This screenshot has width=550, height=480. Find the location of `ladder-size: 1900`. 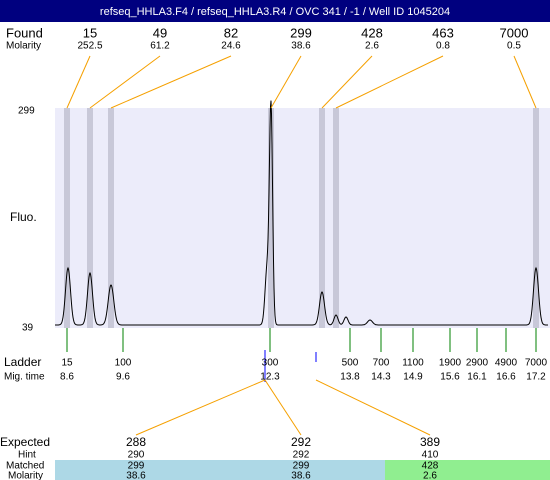

ladder-size: 1900 is located at coordinates (450, 363).